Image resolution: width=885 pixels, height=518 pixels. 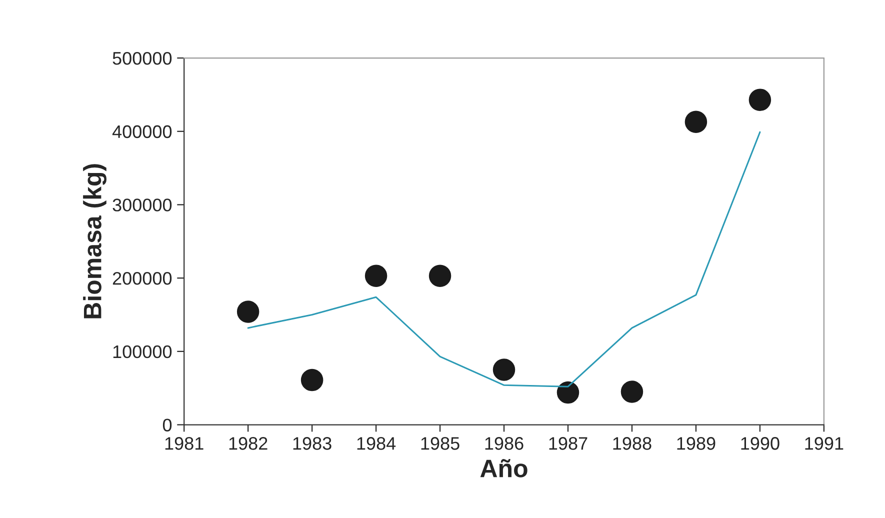 What do you see at coordinates (696, 443) in the screenshot?
I see `x-tick-label: 1989` at bounding box center [696, 443].